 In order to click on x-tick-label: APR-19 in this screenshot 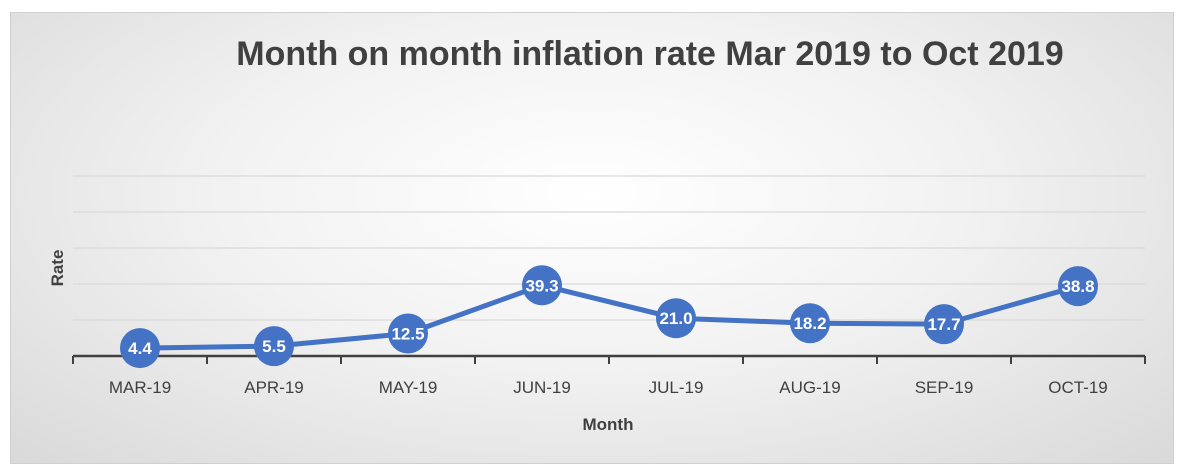, I will do `click(274, 387)`.